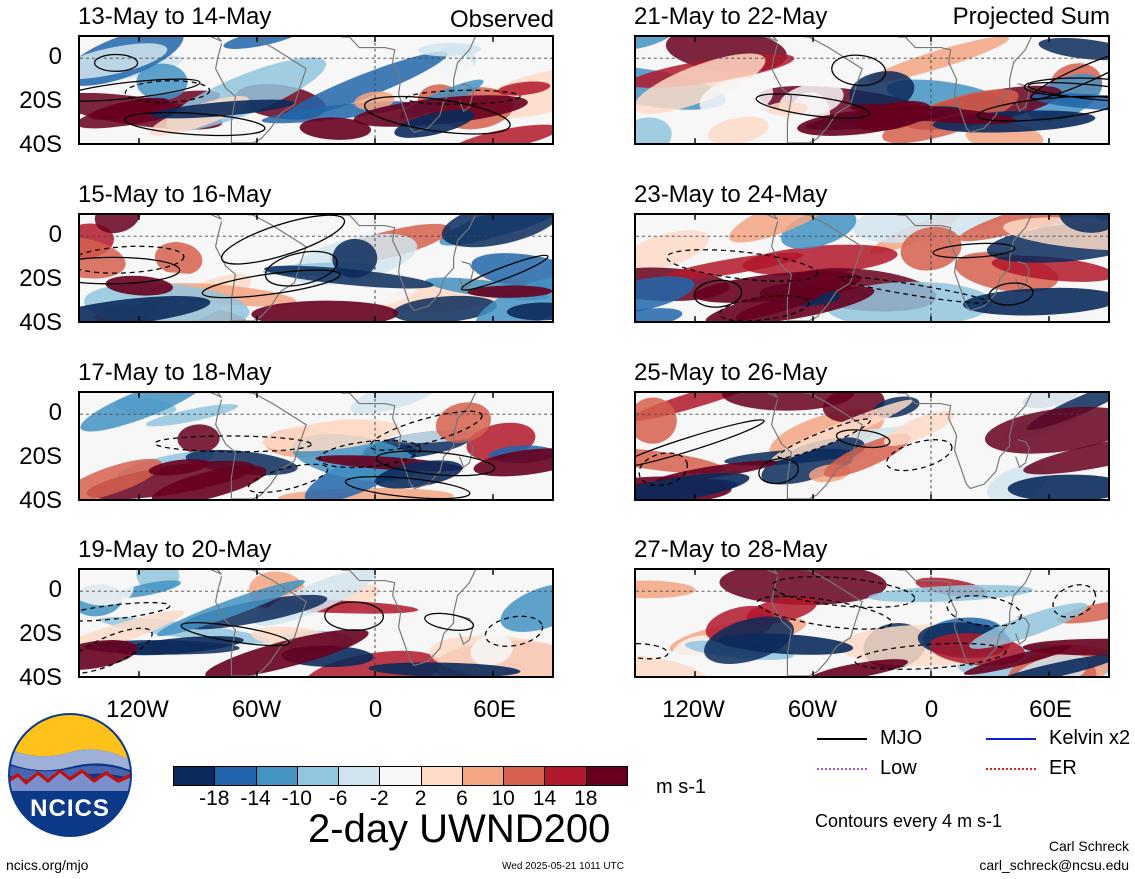  I want to click on lat-label-1-1: 0, so click(55, 56).